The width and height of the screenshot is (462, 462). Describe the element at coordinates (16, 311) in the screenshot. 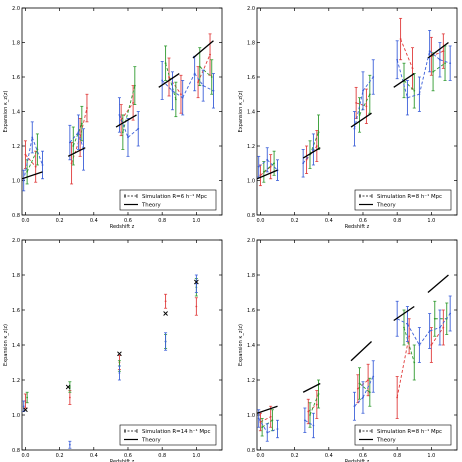

I see `y-tick-label: 1.6` at that location.